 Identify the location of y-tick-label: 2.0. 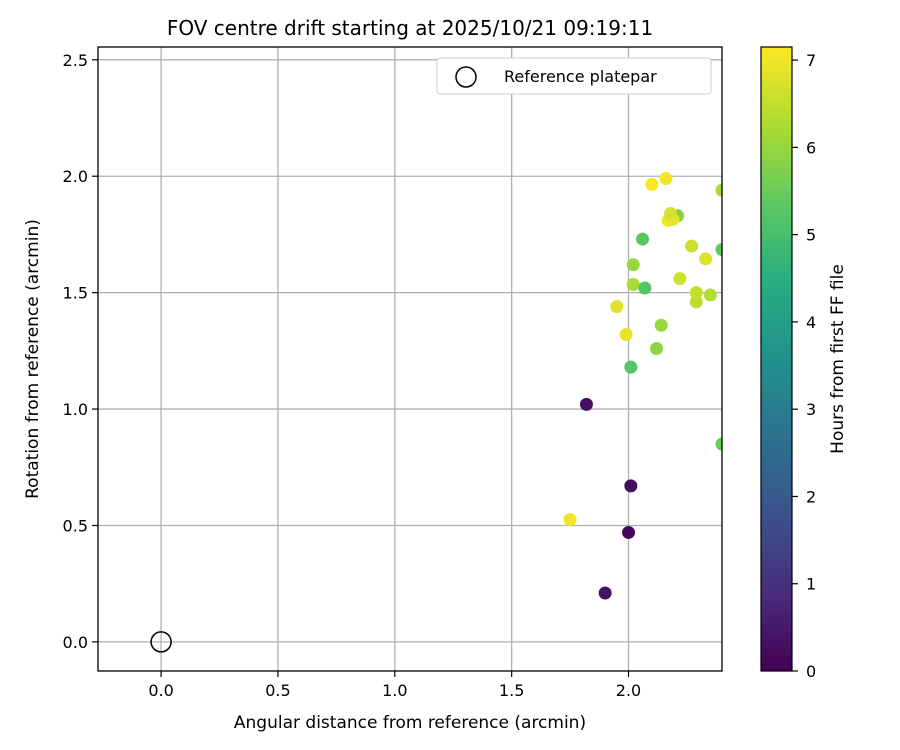
(75, 176).